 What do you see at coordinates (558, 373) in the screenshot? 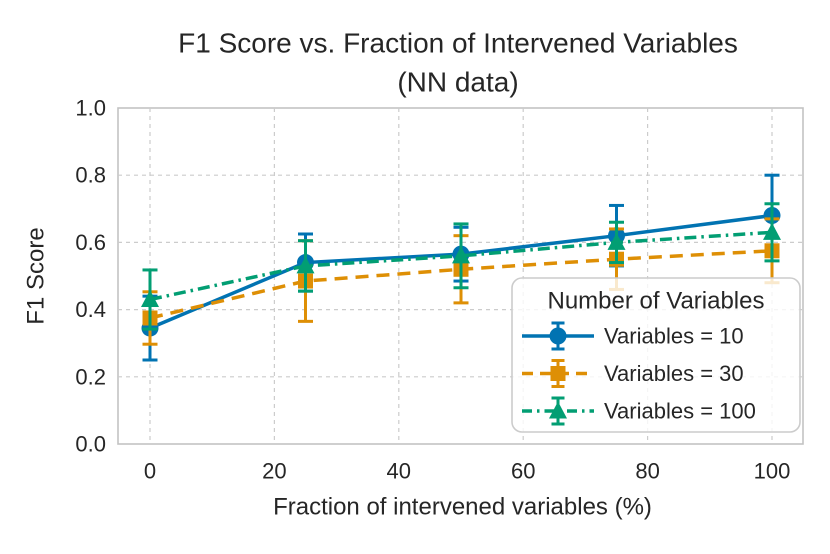
I see `legend-marker-square-icon` at bounding box center [558, 373].